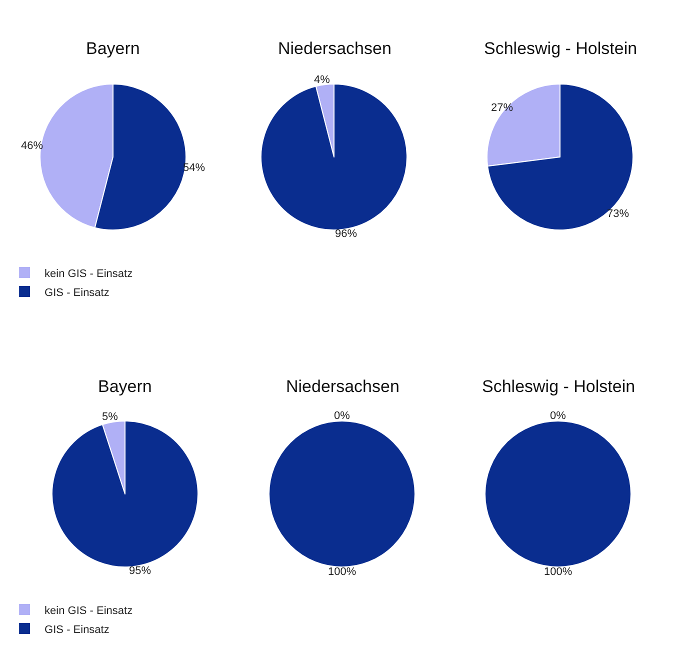 The width and height of the screenshot is (684, 670). Describe the element at coordinates (618, 214) in the screenshot. I see `data-label: 73%` at that location.